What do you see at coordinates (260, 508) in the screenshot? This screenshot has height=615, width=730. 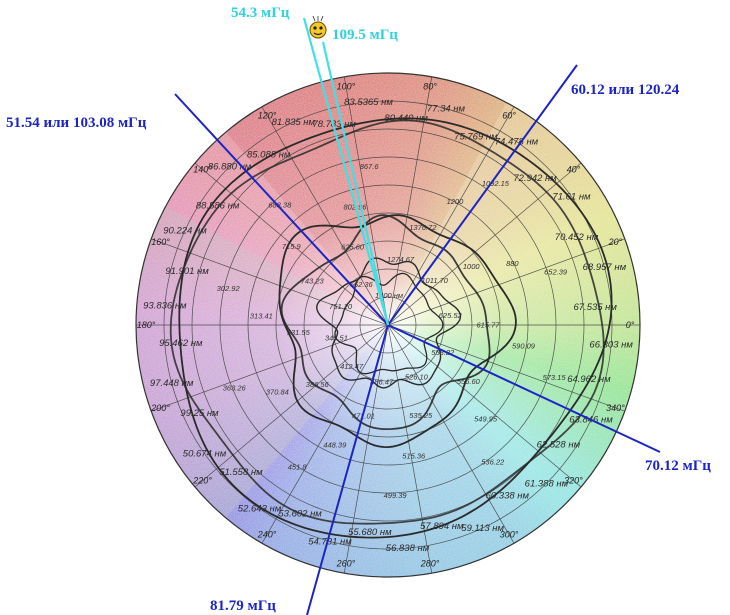 I see `rim-label: 52.643 нм` at bounding box center [260, 508].